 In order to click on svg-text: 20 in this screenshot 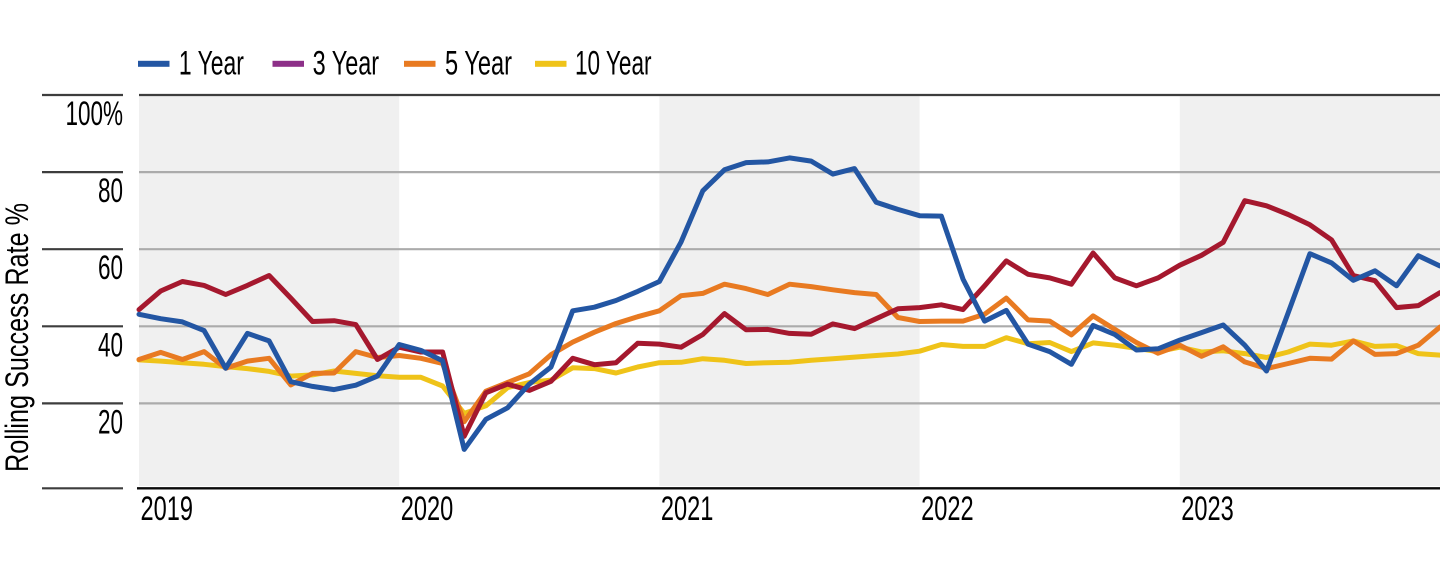, I will do `click(110, 422)`.